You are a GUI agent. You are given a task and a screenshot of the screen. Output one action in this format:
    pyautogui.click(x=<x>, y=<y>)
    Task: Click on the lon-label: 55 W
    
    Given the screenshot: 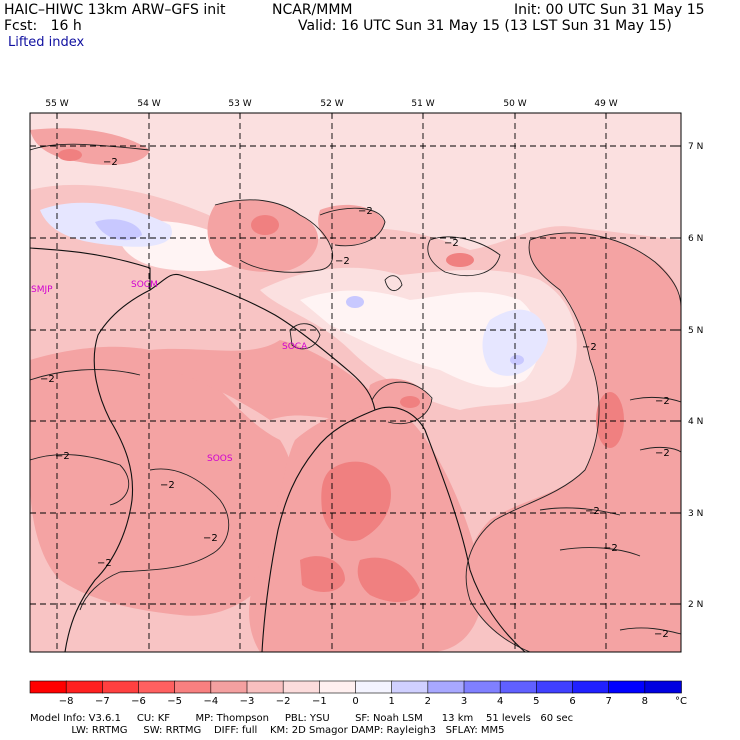 What is the action you would take?
    pyautogui.click(x=56, y=104)
    